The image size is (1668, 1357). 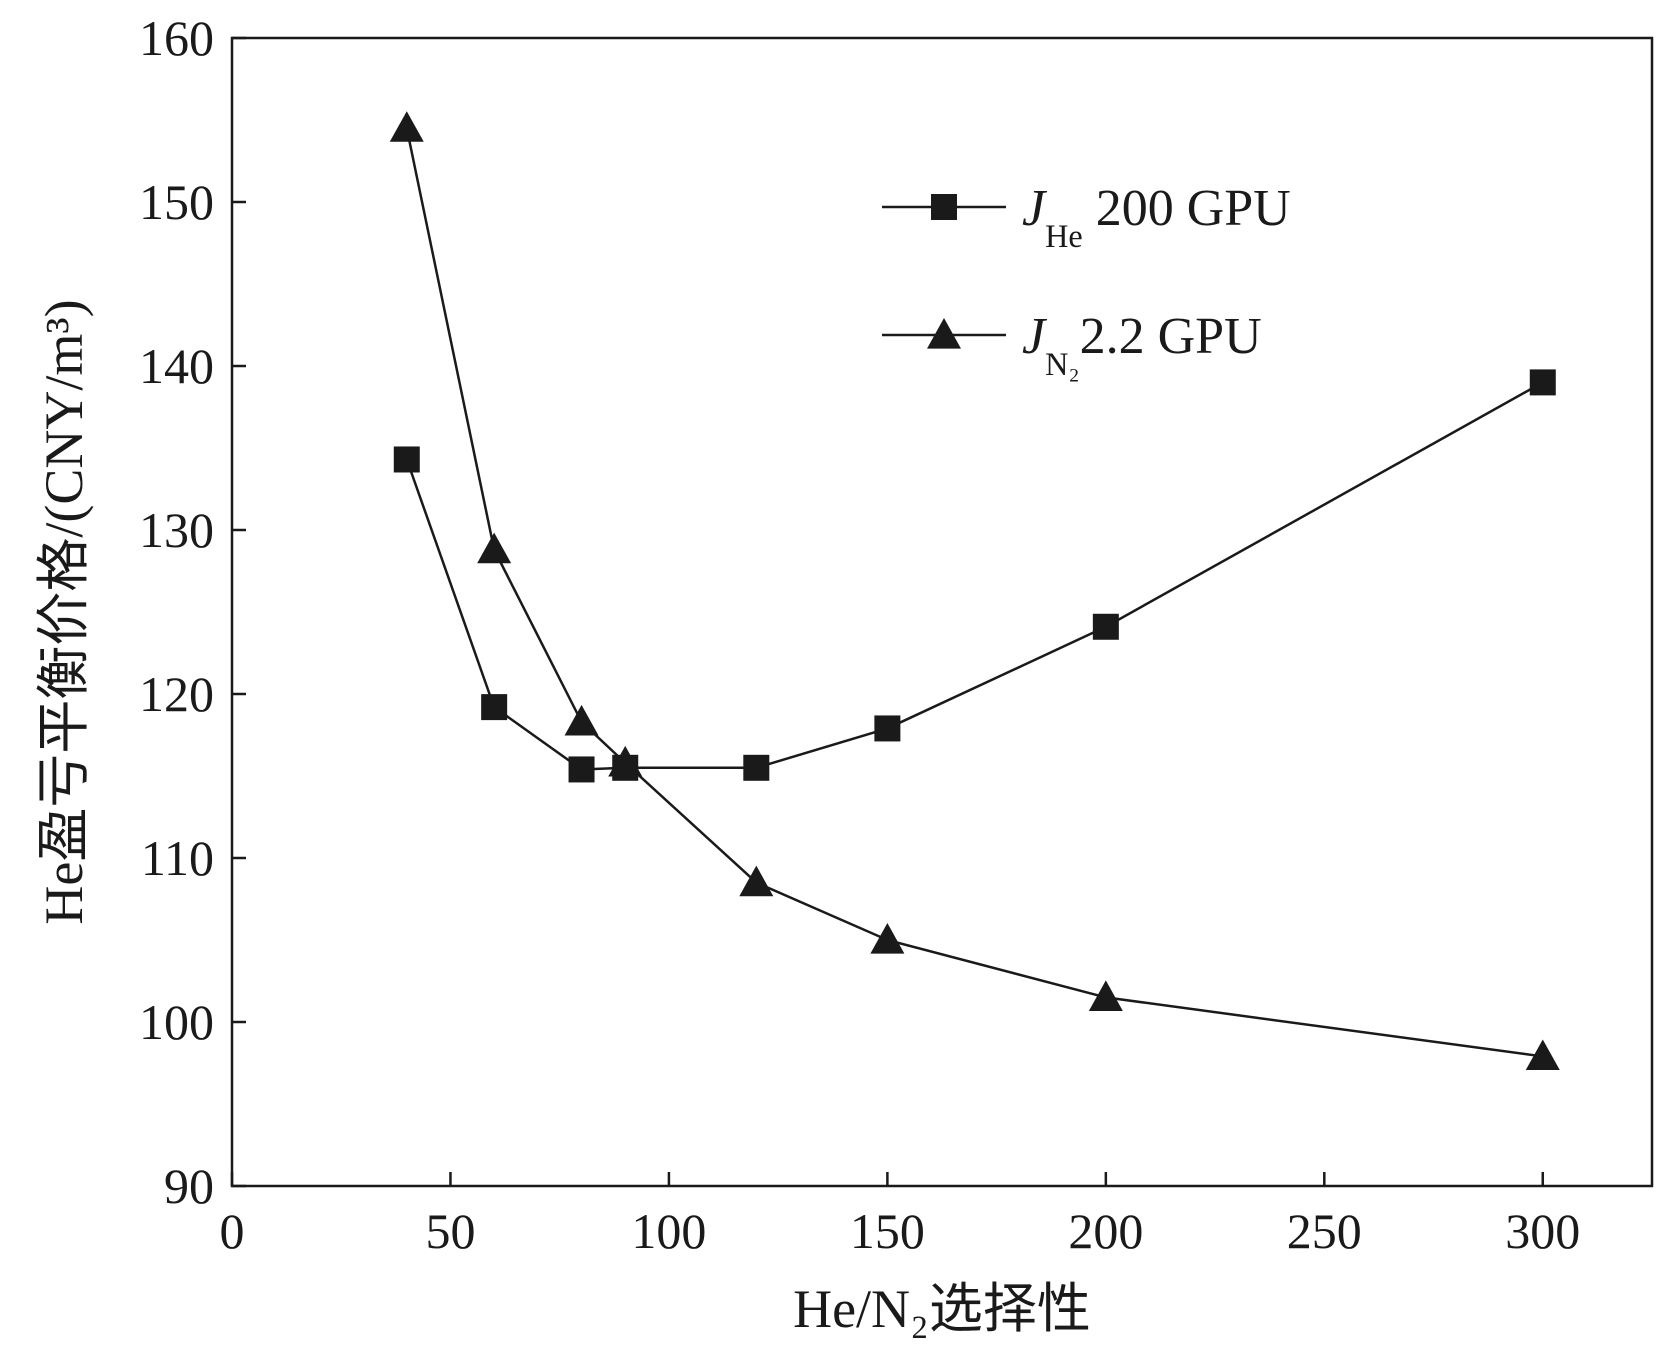 What do you see at coordinates (232, 1231) in the screenshot?
I see `x-tick-label: 0` at bounding box center [232, 1231].